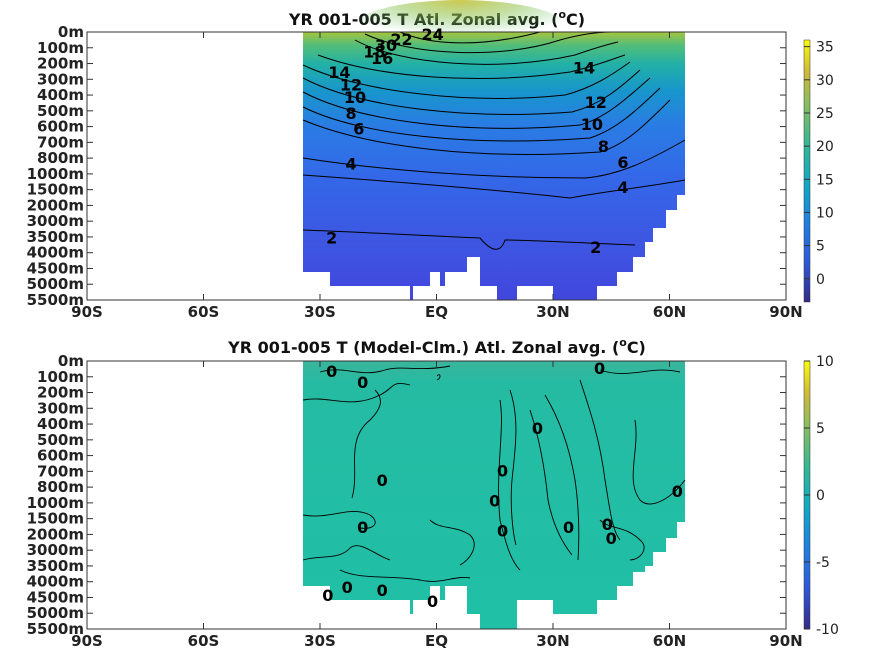 This screenshot has width=875, height=656. Describe the element at coordinates (807, 171) in the screenshot. I see `panel-top-colorbar` at that location.